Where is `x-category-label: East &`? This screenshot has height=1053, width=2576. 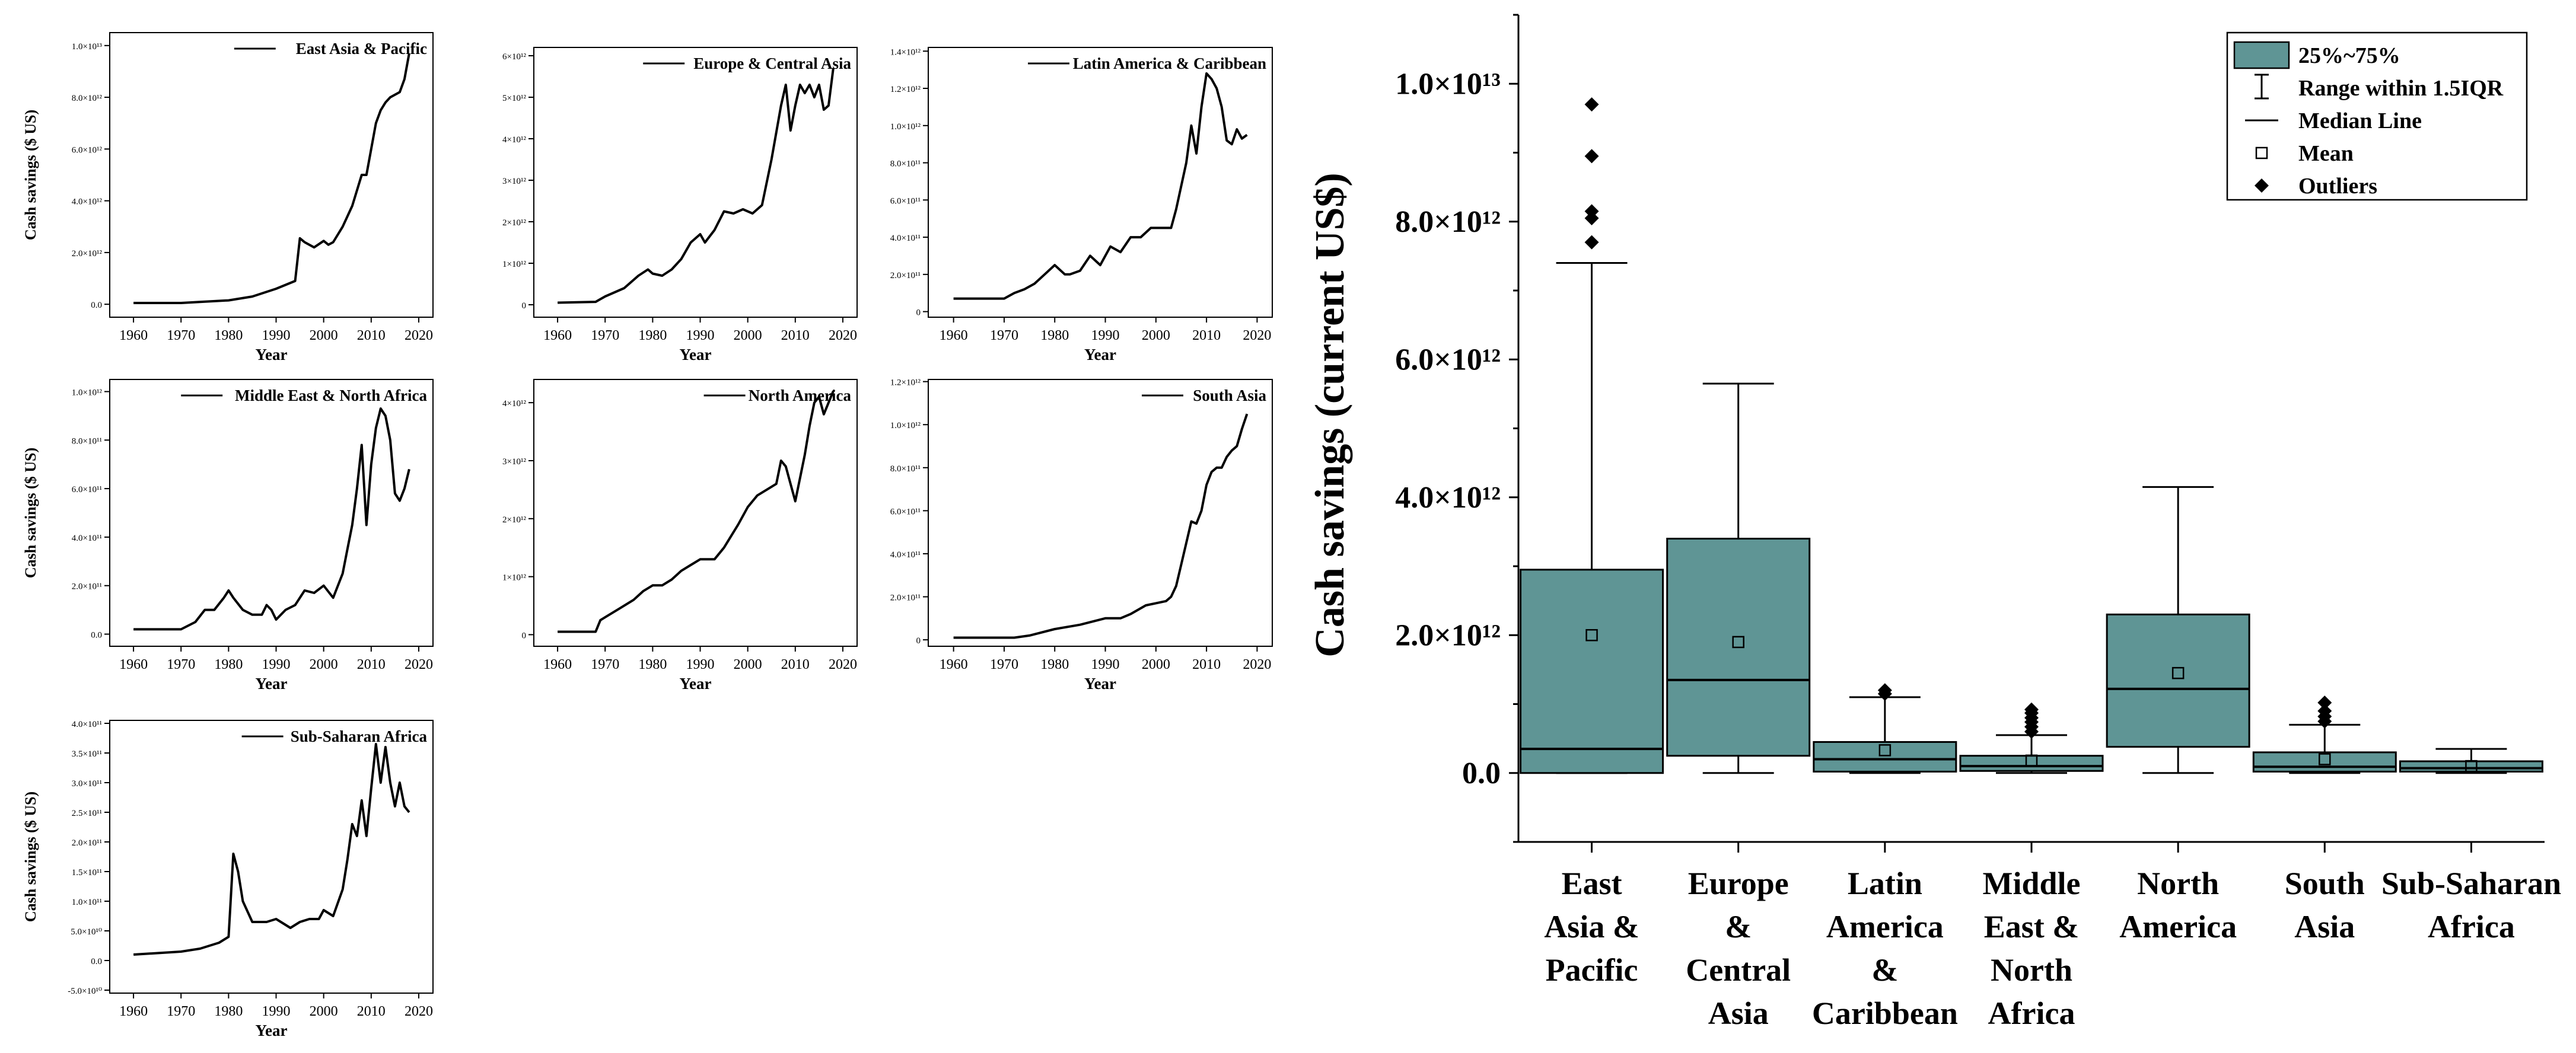
x-category-label: East & is located at coordinates (2032, 926).